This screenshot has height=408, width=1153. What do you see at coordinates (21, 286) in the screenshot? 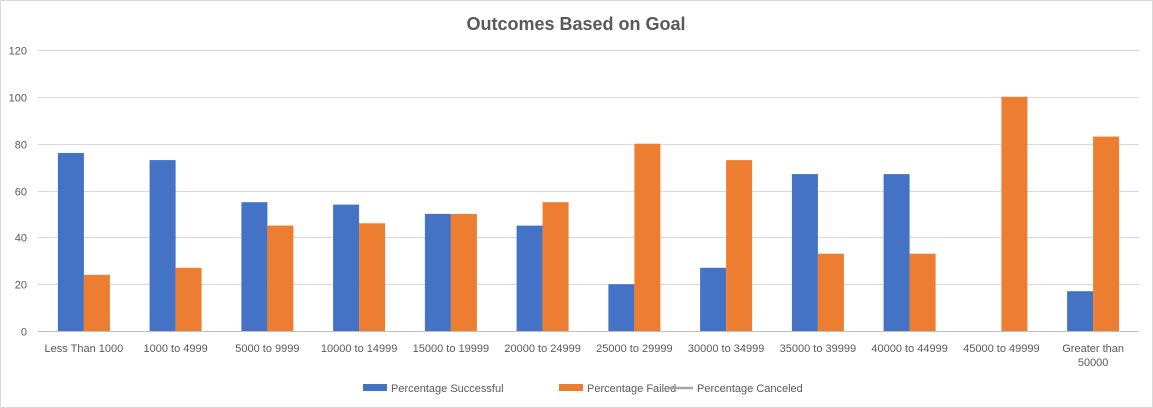
I see `y-tick-label: 20` at bounding box center [21, 286].